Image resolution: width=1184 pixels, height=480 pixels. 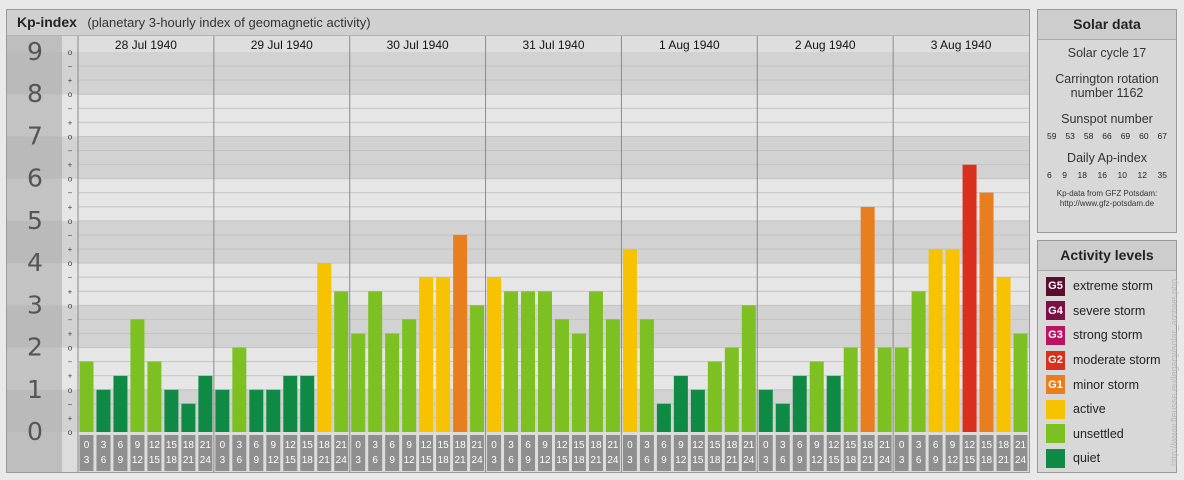 What do you see at coordinates (851, 460) in the screenshot?
I see `interval-end-label: 18` at bounding box center [851, 460].